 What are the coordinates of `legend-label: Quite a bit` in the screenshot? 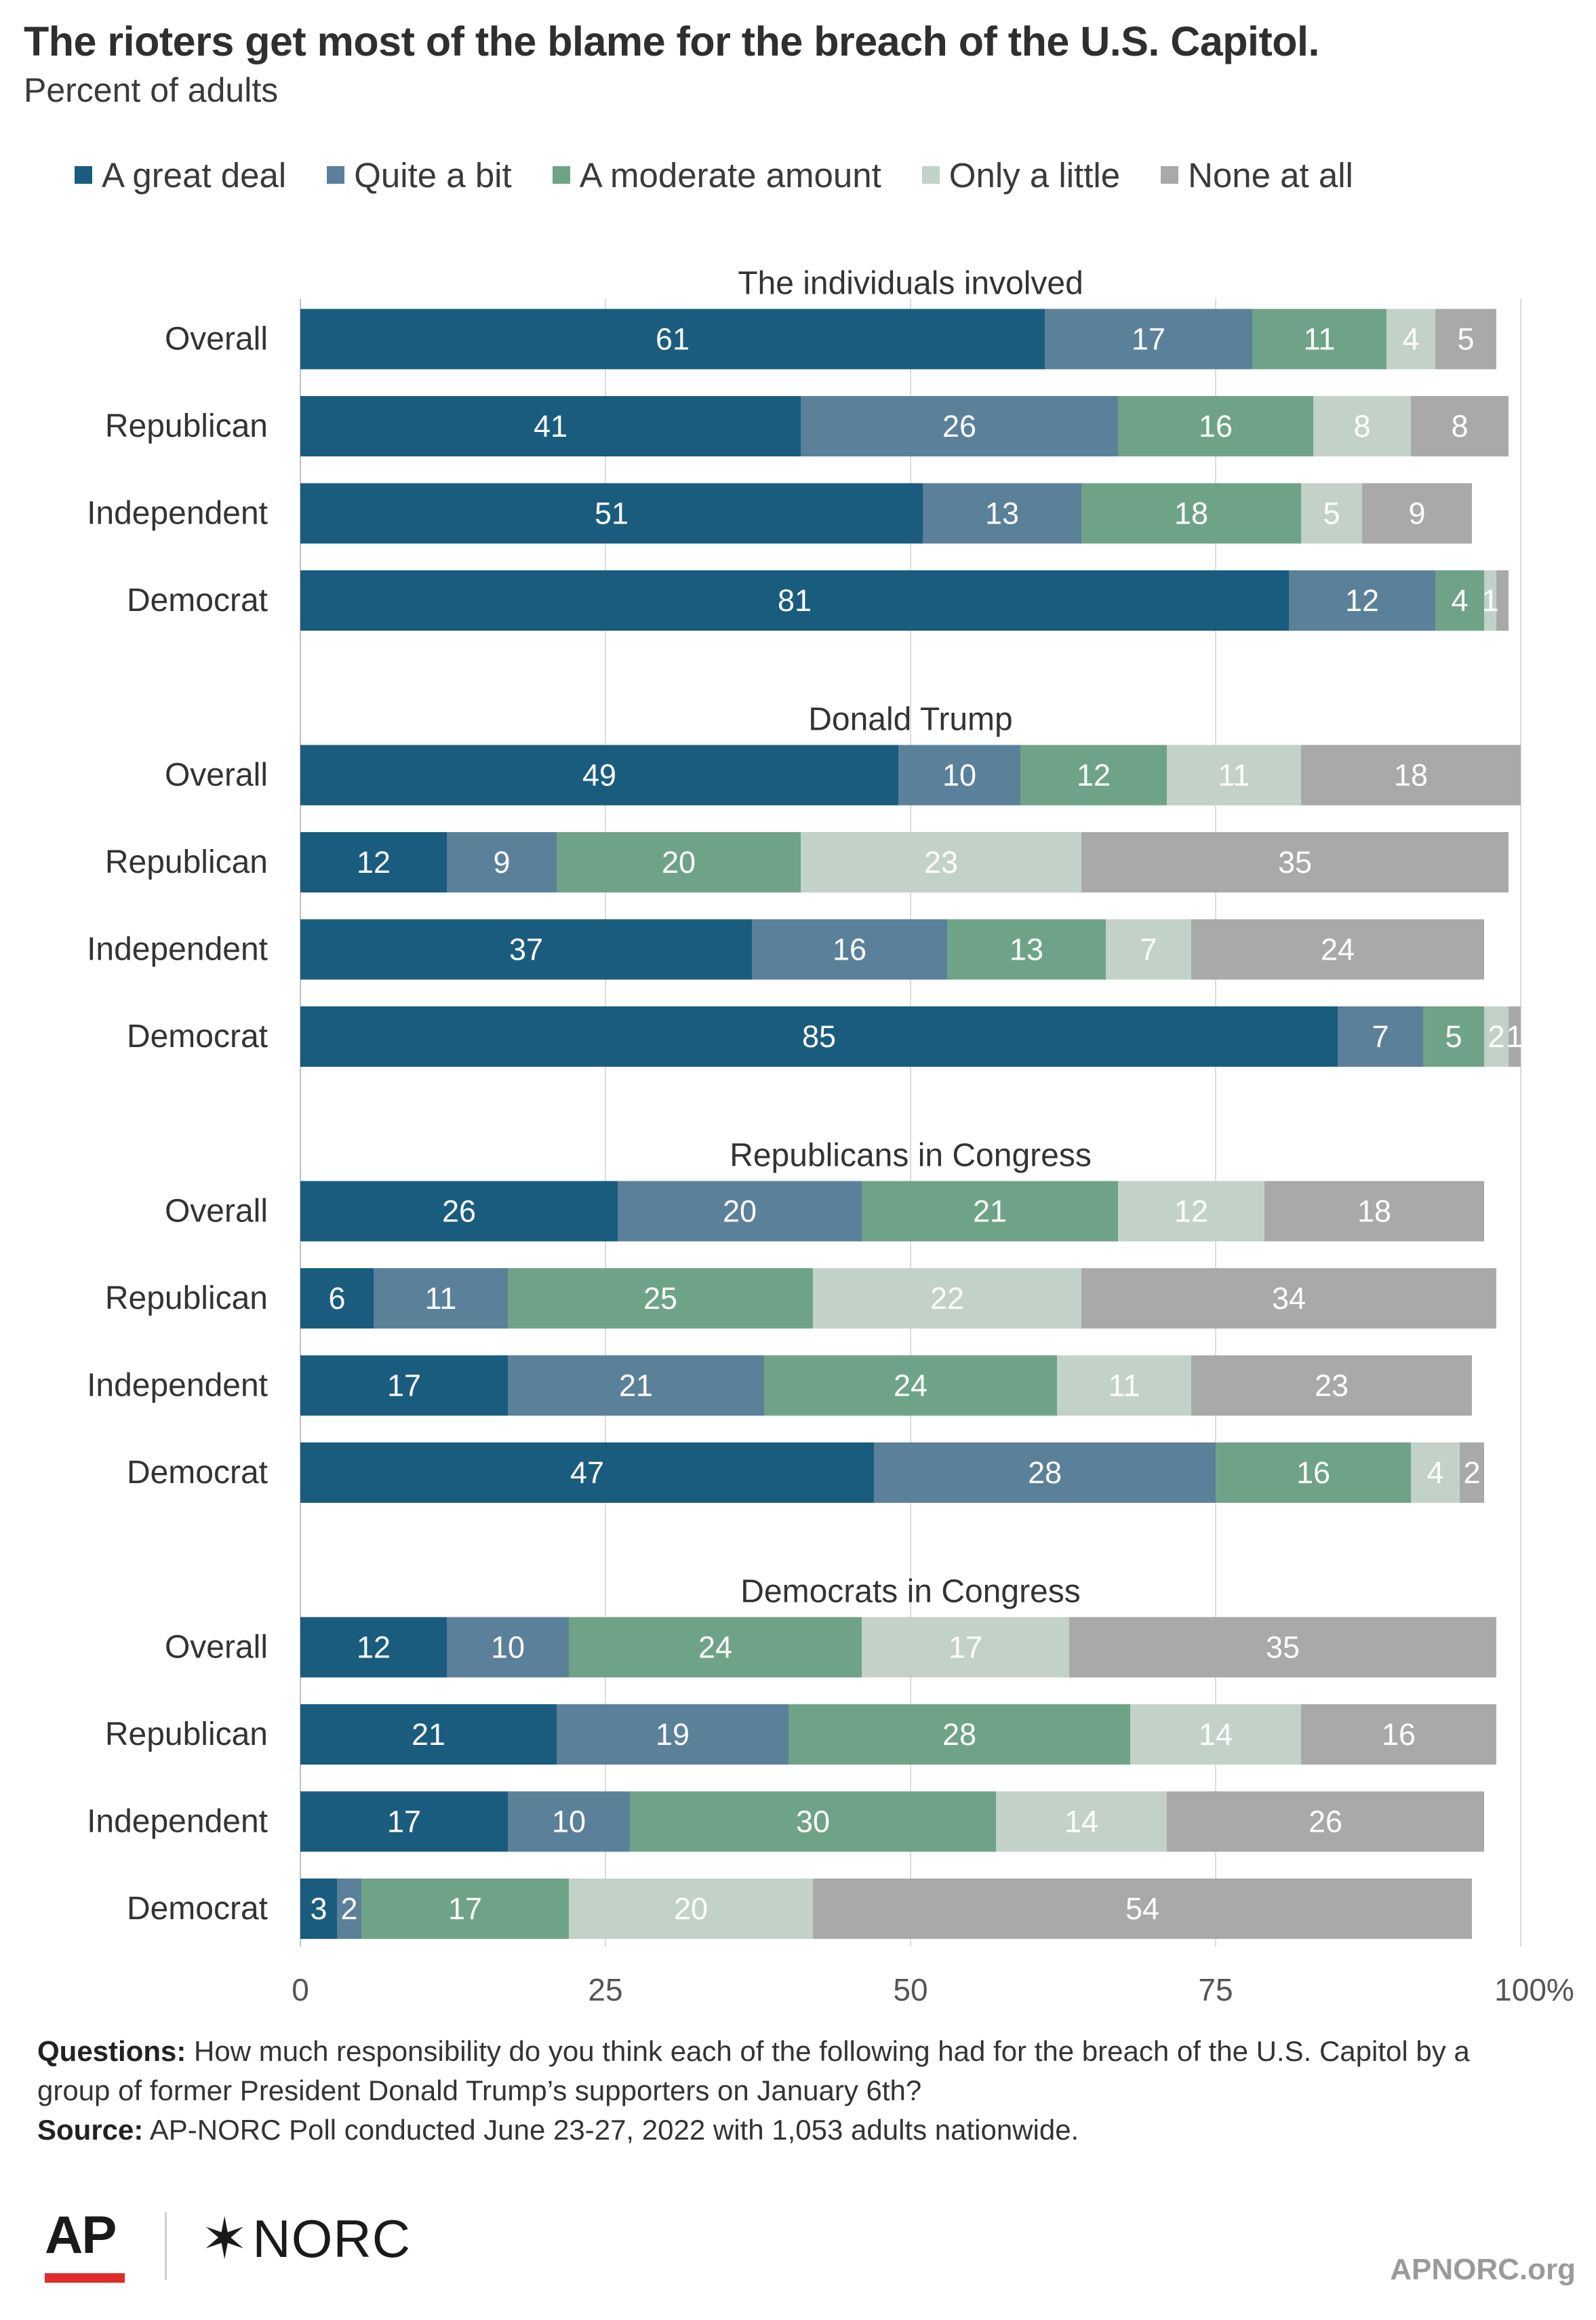 It's located at (433, 175).